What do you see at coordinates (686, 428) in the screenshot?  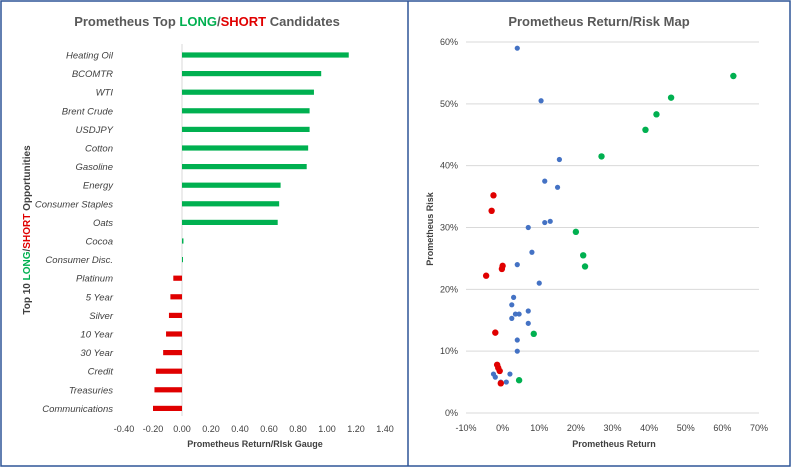 I see `scatter-x-tick-label: 50%` at bounding box center [686, 428].